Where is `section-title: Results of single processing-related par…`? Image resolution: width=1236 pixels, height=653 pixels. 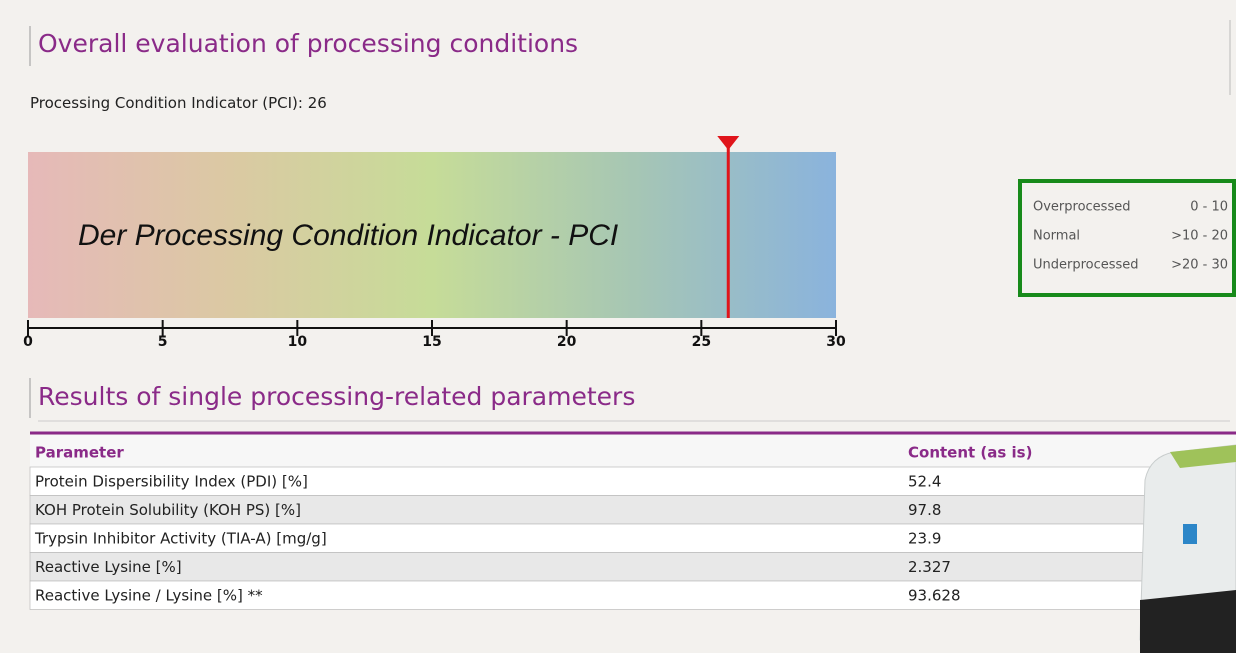 section-title: Results of single processing-related par… is located at coordinates (336, 396).